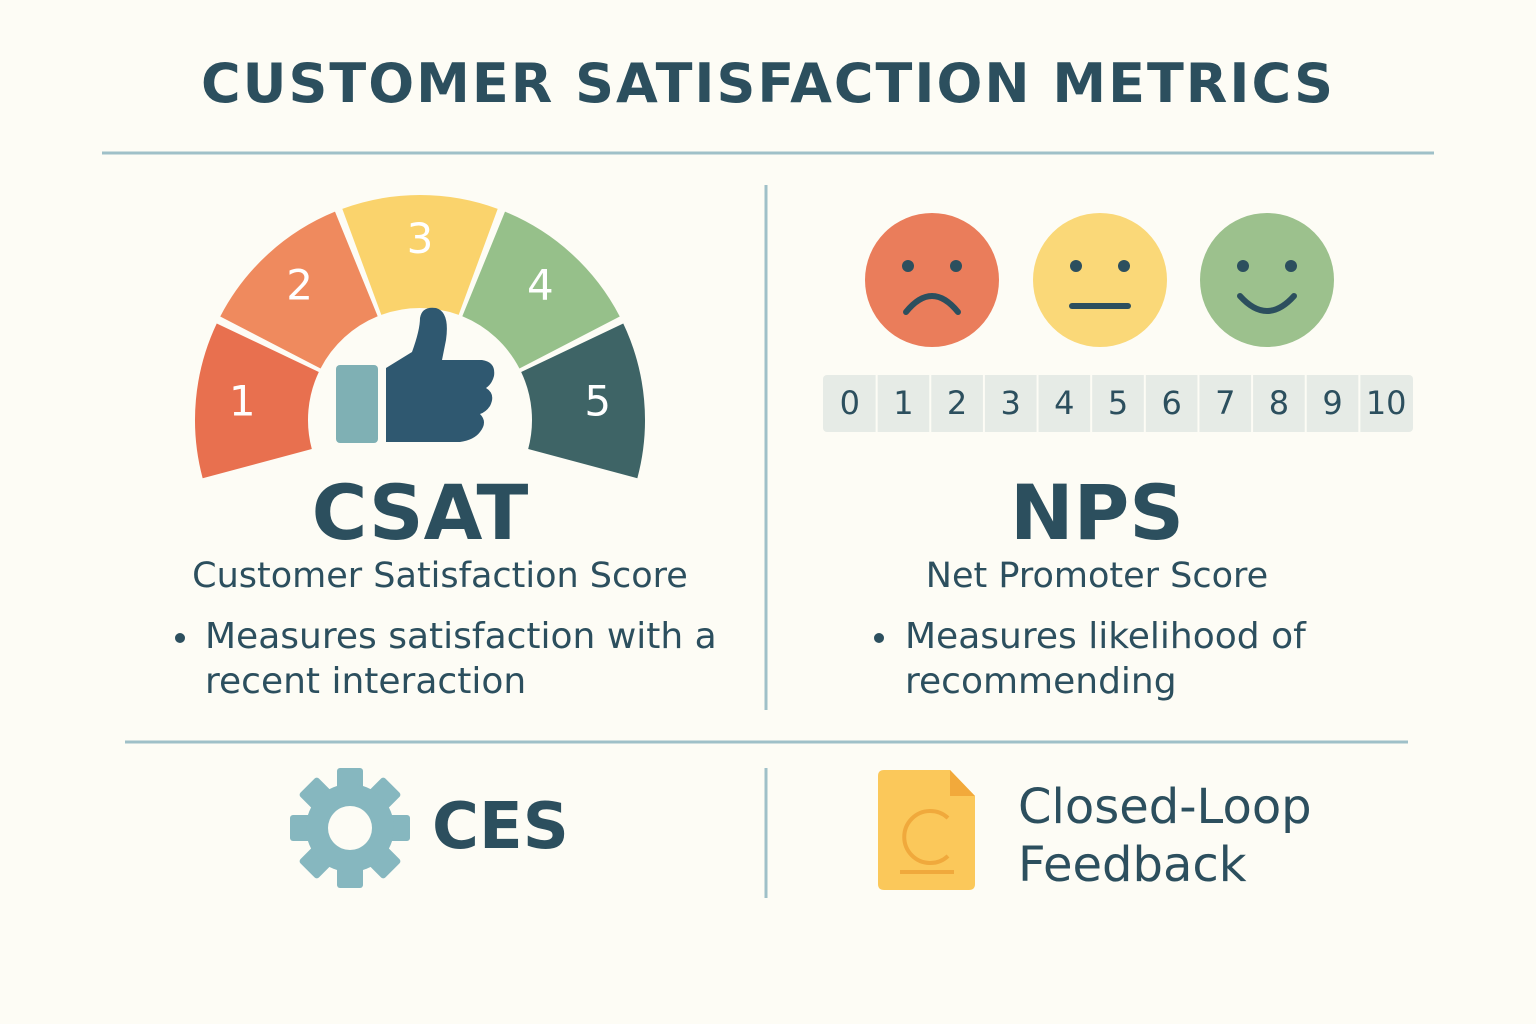  I want to click on nps-bullet: Measures likelihood of recommending, so click(1105, 659).